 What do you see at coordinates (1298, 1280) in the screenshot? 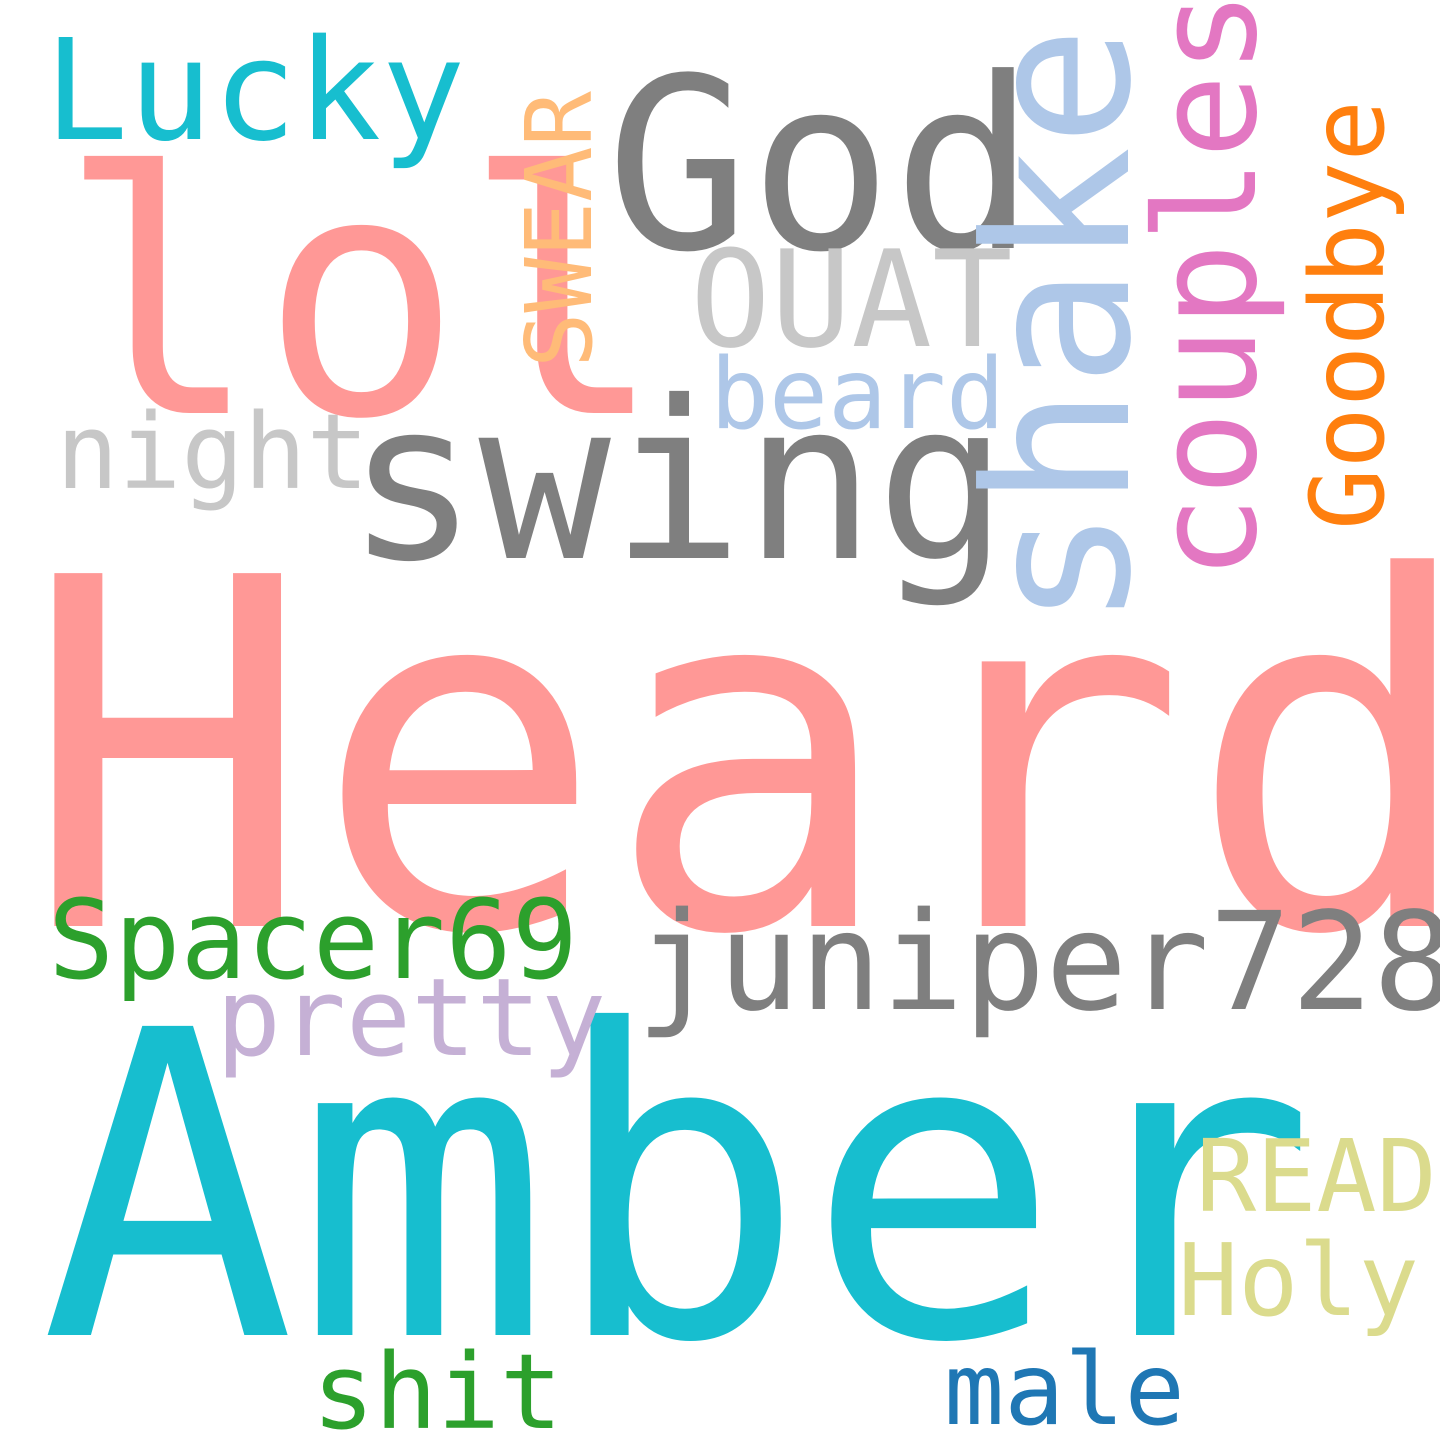
I see `word-holy: Holy` at bounding box center [1298, 1280].